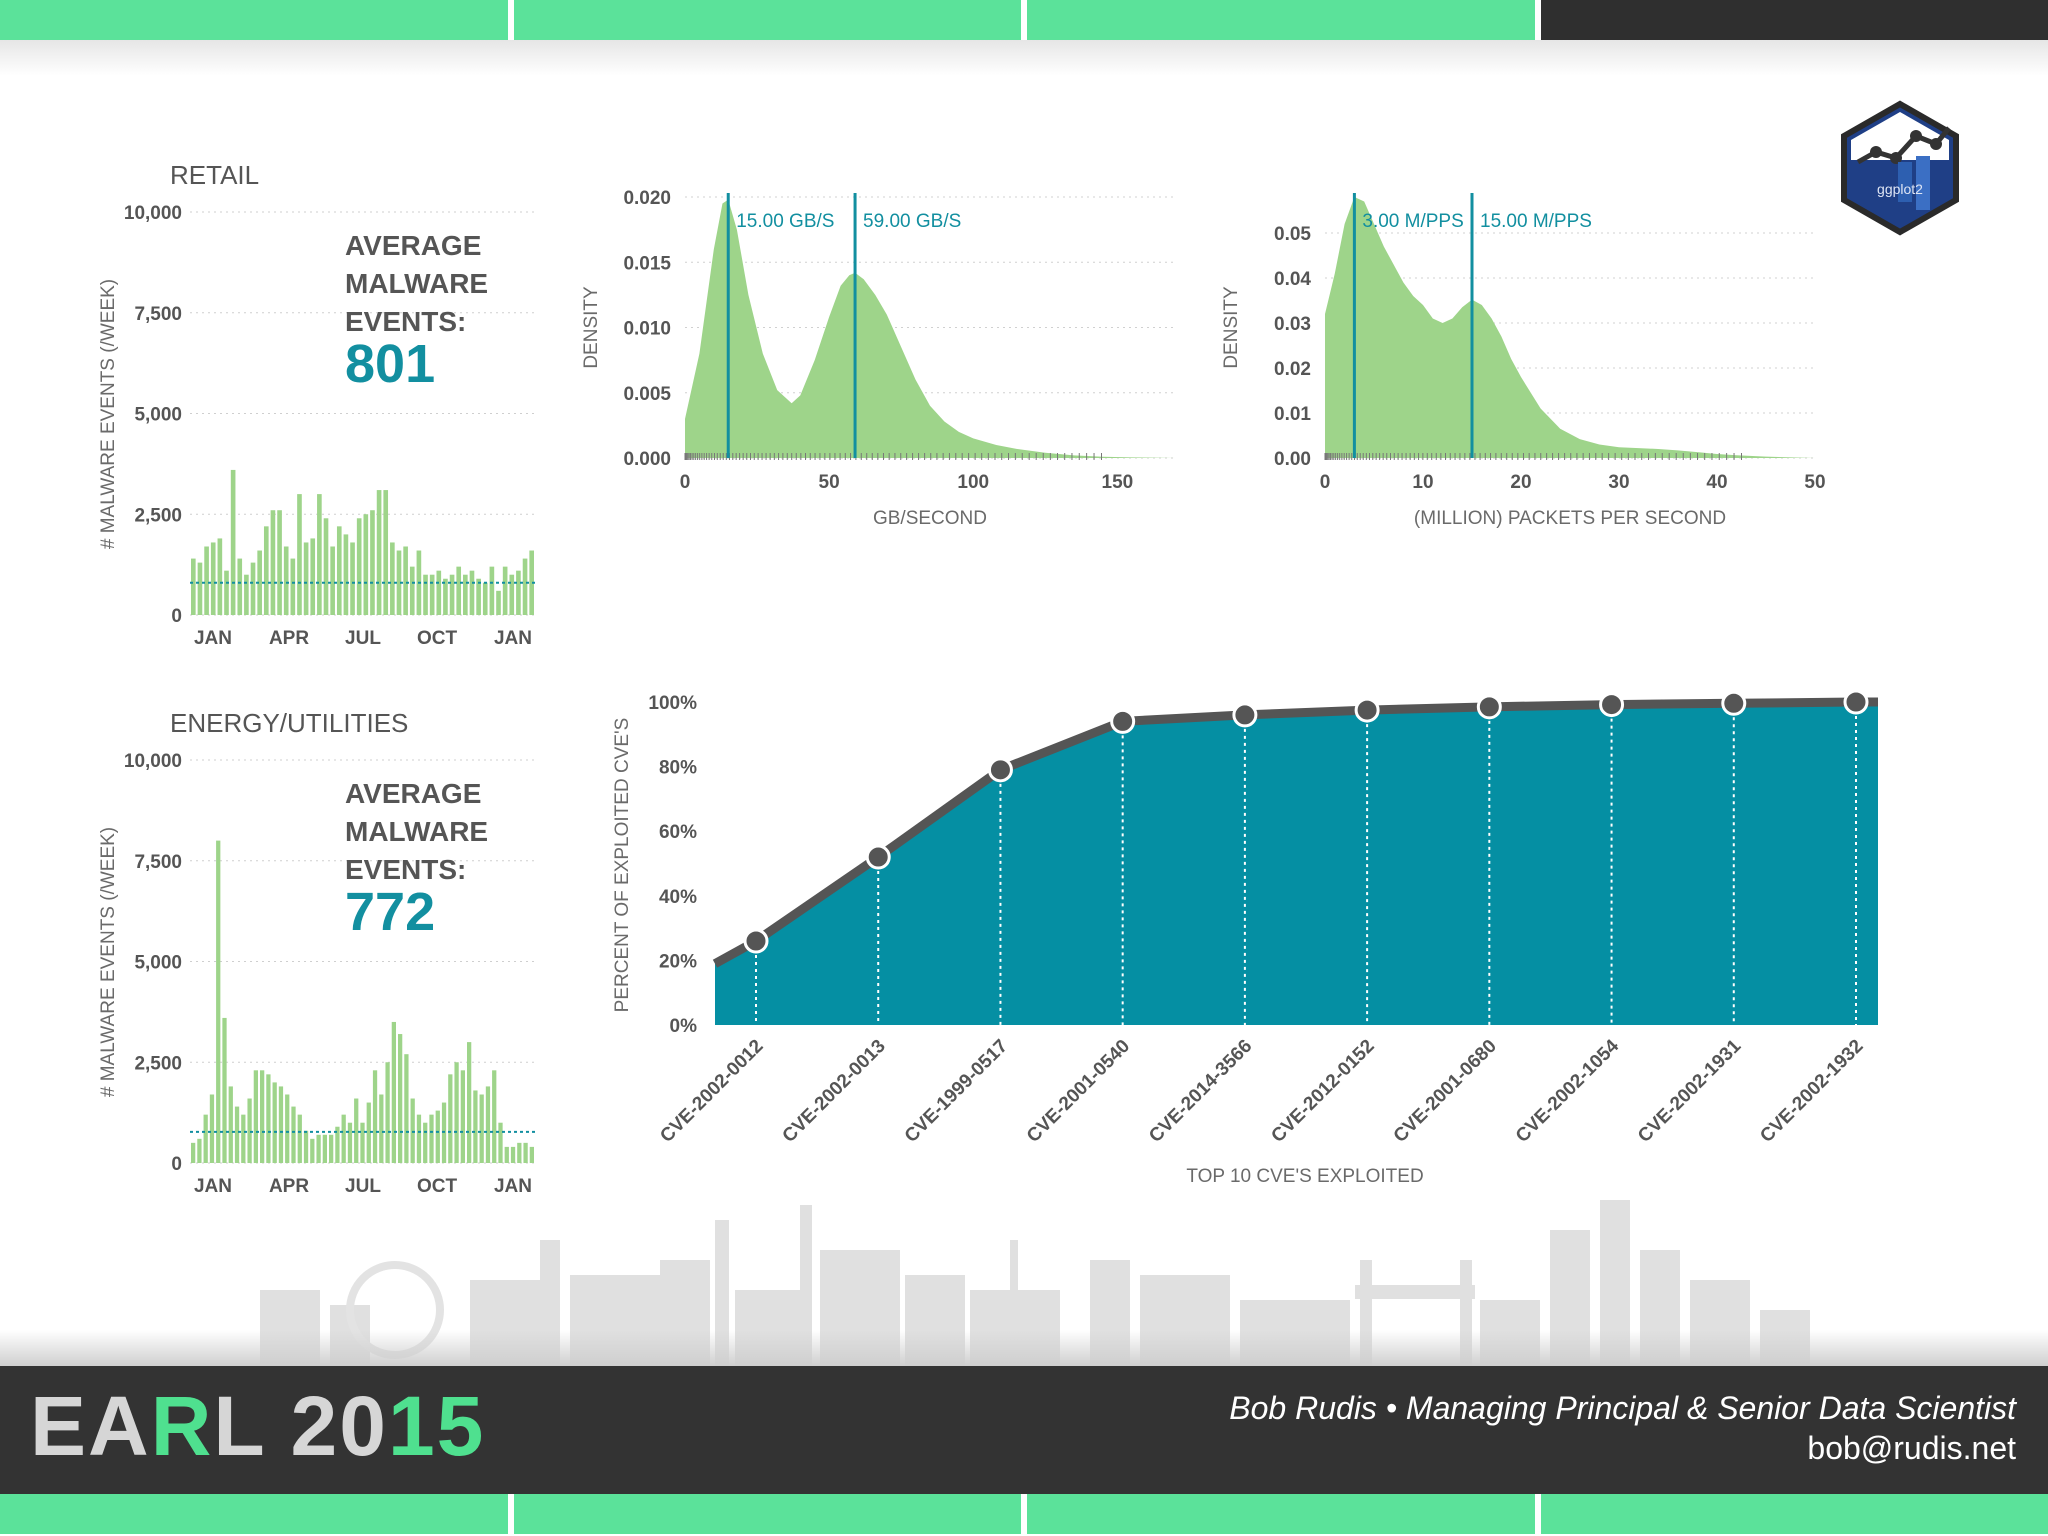 The height and width of the screenshot is (1536, 2048). What do you see at coordinates (158, 862) in the screenshot?
I see `y-tick-label: 7,500` at bounding box center [158, 862].